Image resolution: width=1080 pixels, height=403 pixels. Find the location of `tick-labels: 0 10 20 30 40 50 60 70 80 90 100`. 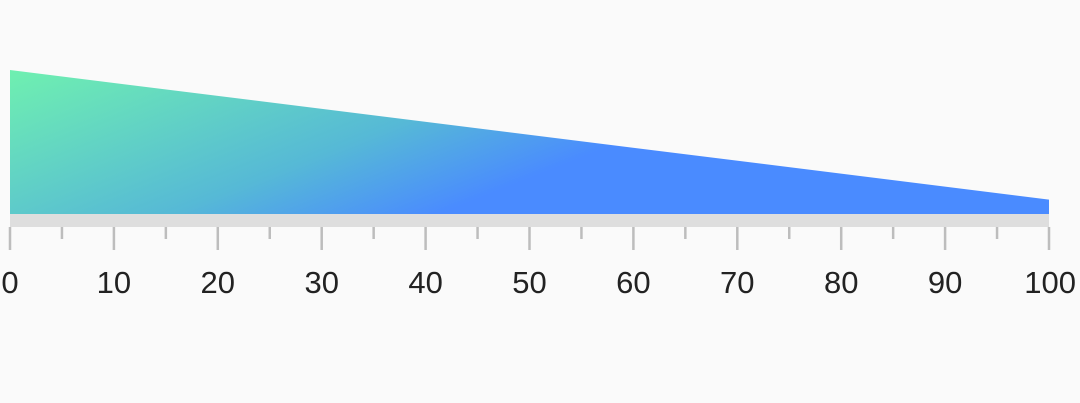

tick-labels: 0 10 20 30 40 50 60 70 80 90 100 is located at coordinates (538, 282).